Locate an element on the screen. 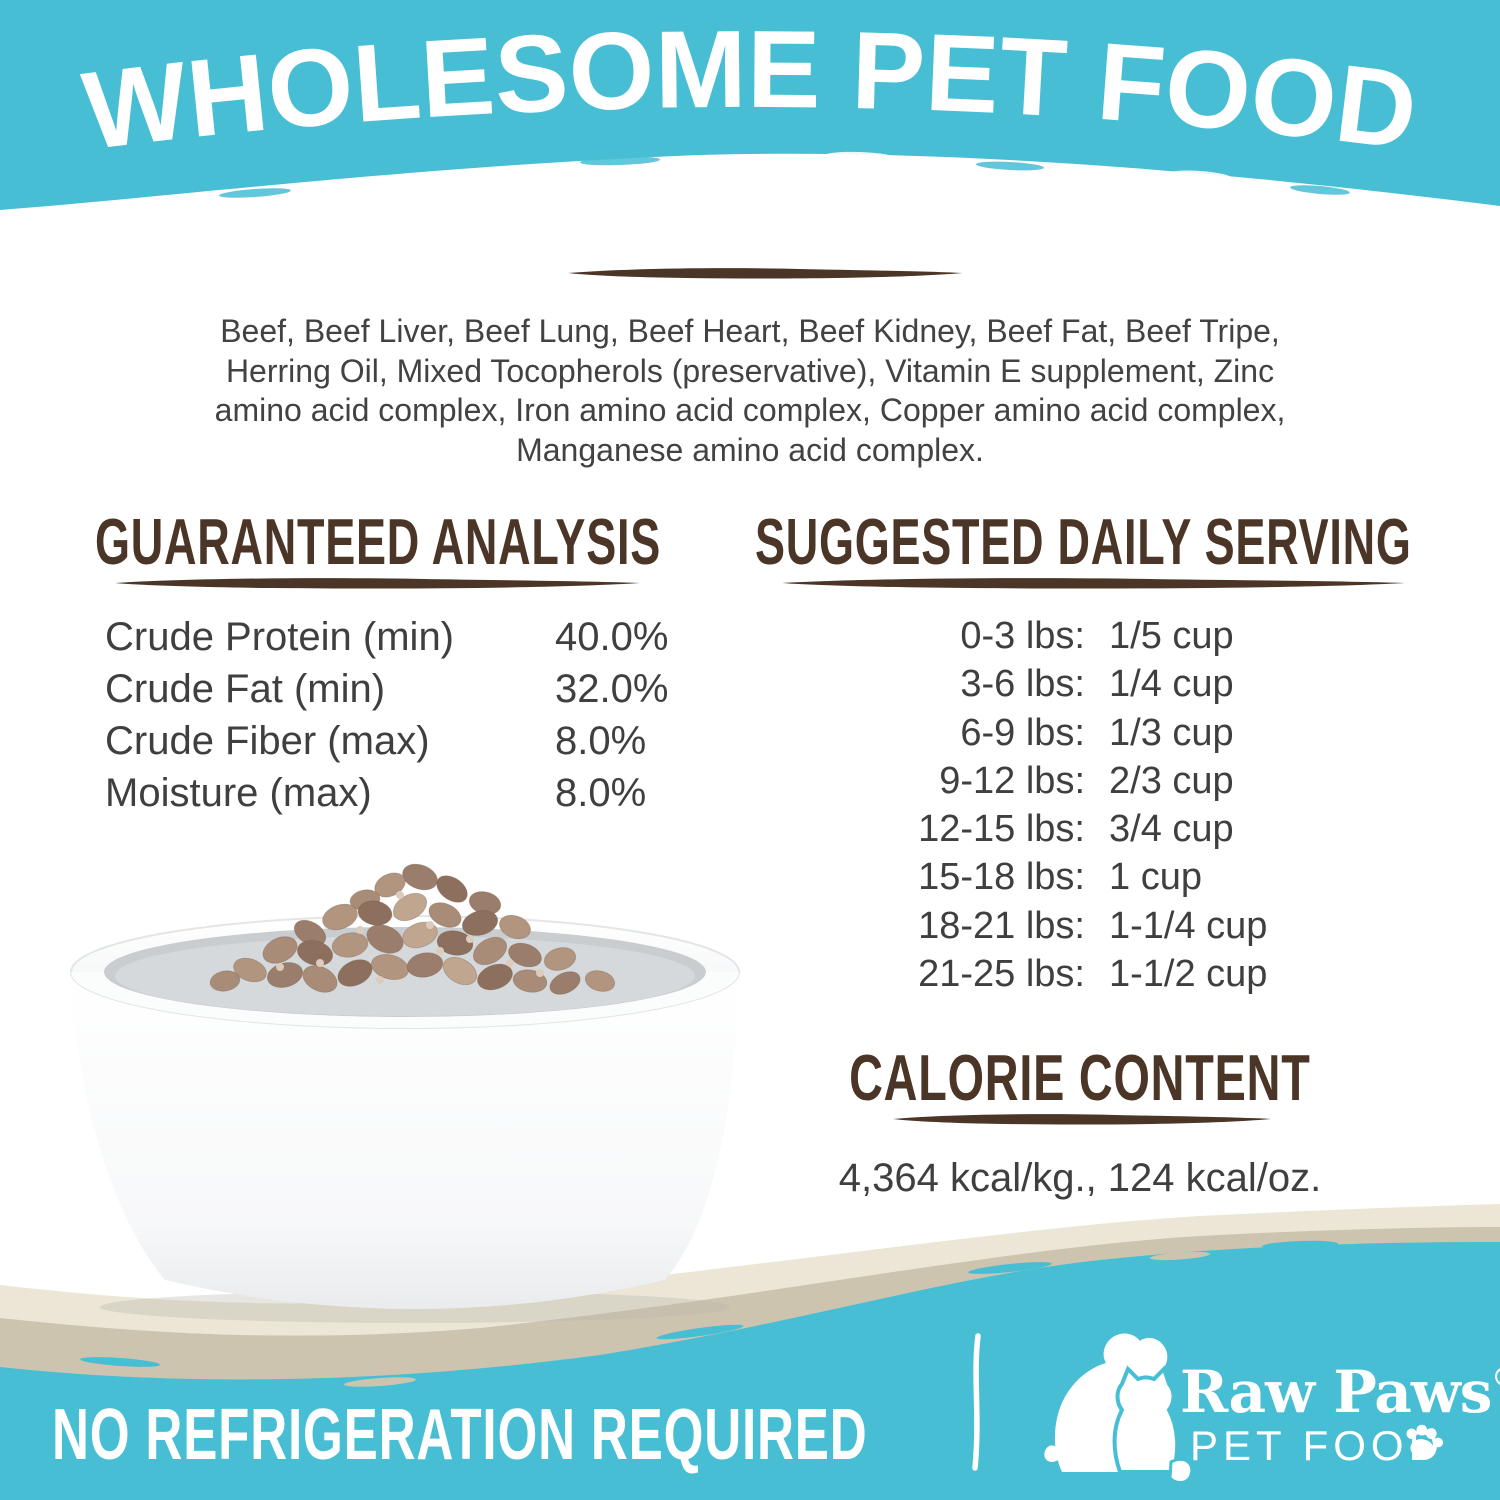 The height and width of the screenshot is (1500, 1500). bowl-body is located at coordinates (405, 1140).